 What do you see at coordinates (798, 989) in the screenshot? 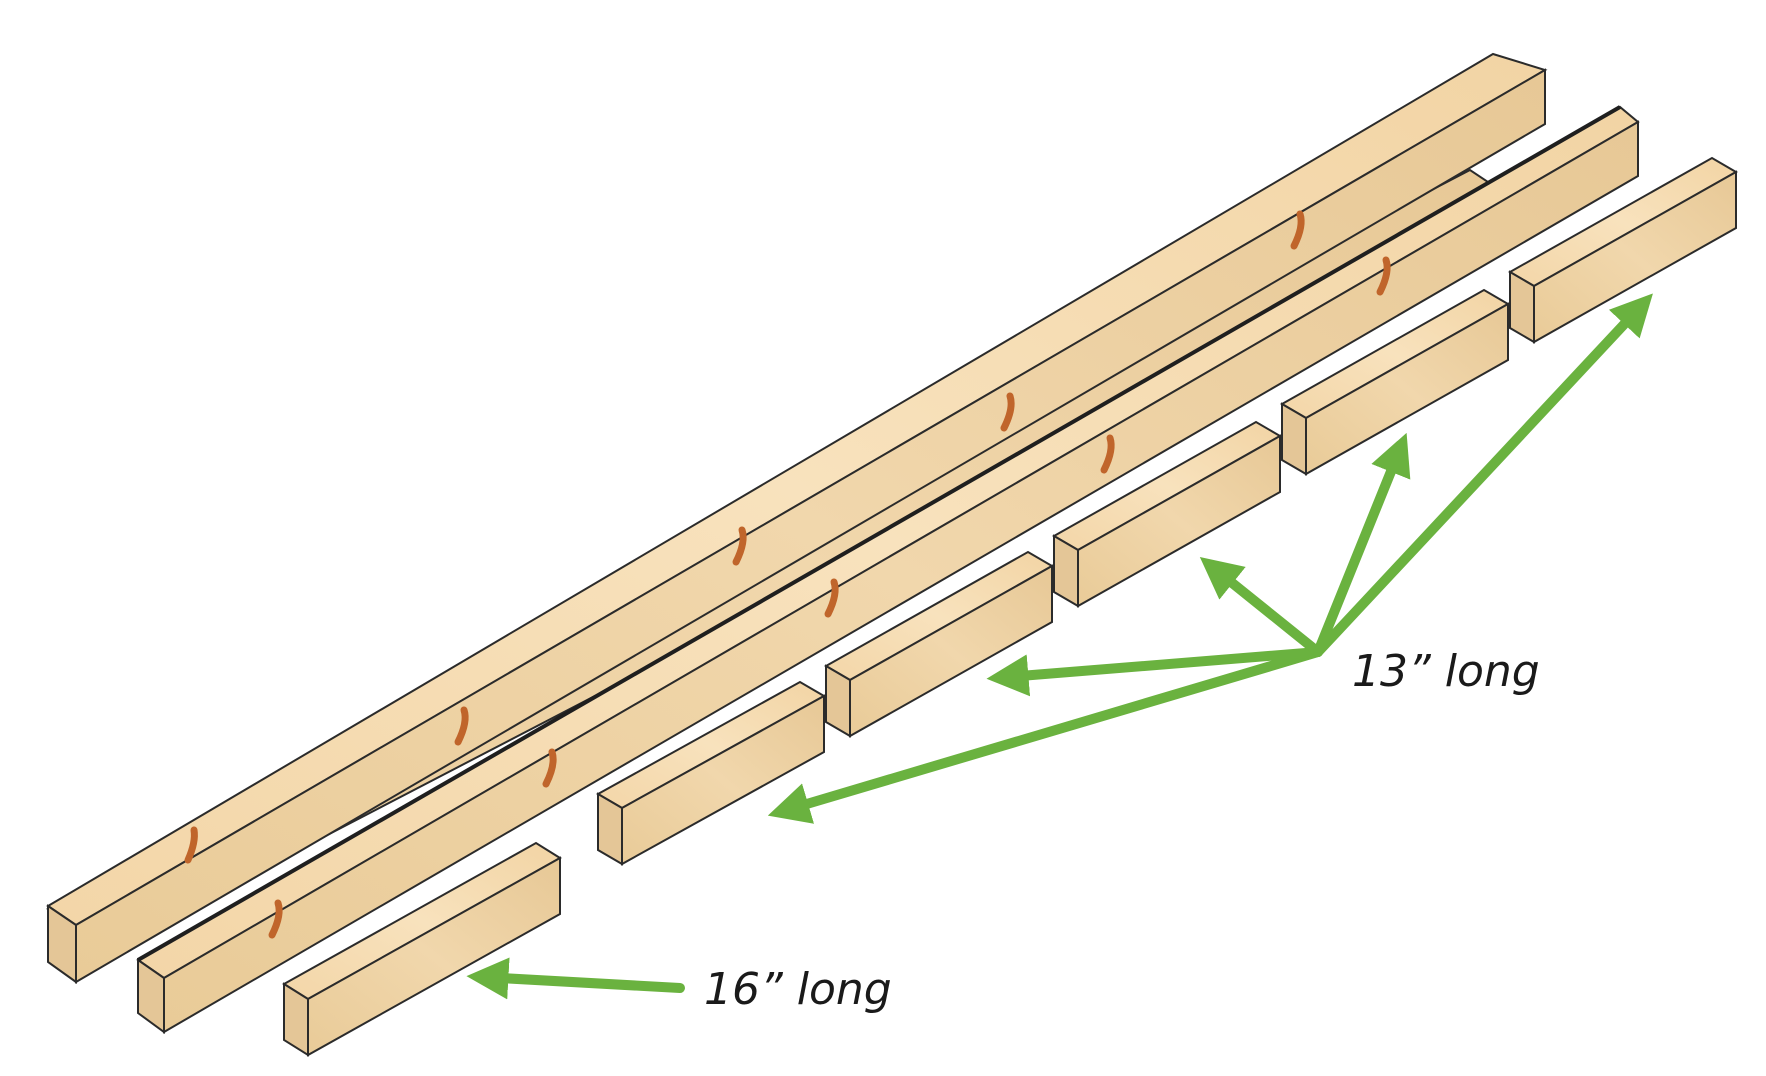
I see `label-16-long: 16” long` at bounding box center [798, 989].